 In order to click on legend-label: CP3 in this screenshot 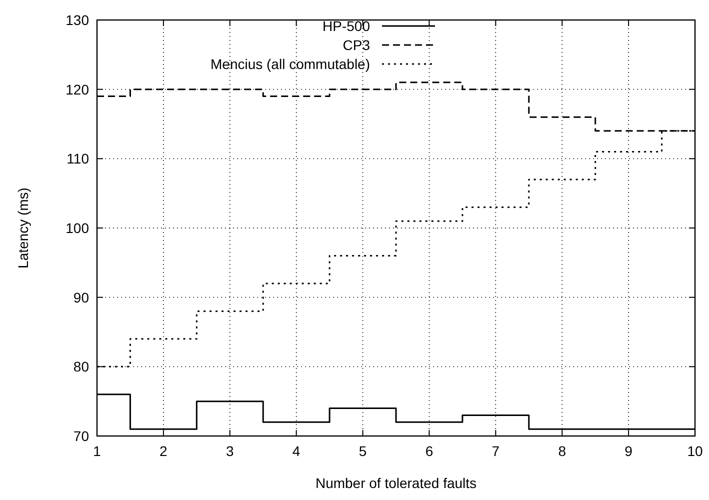, I will do `click(356, 45)`.